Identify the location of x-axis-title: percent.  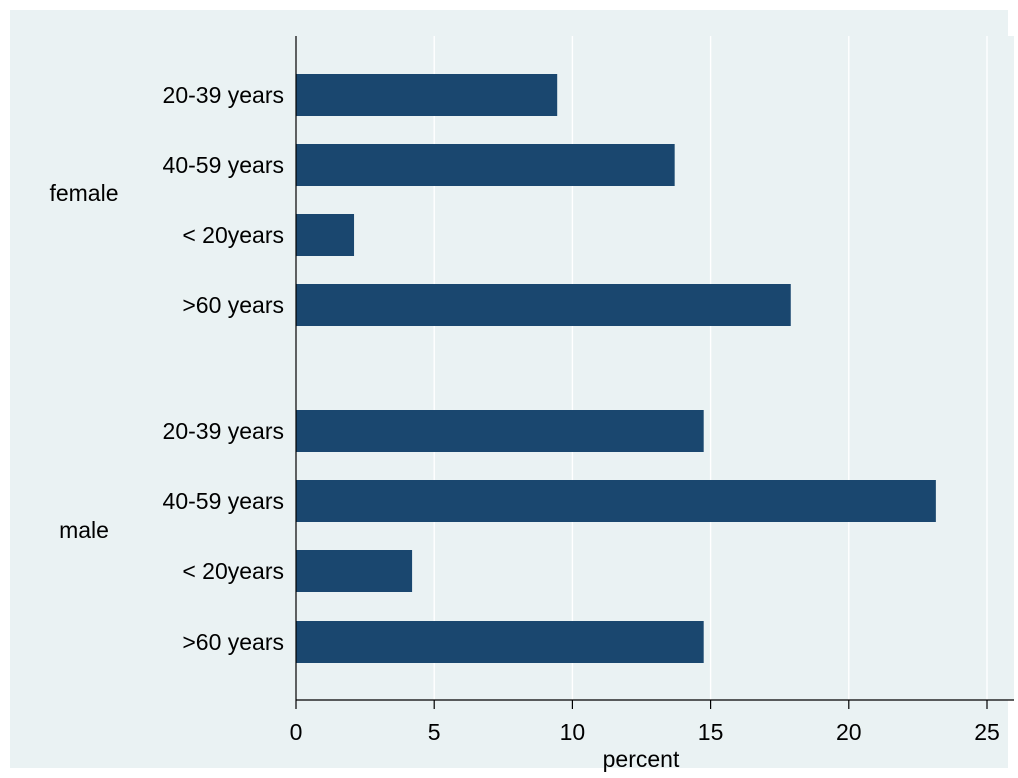
(641, 759).